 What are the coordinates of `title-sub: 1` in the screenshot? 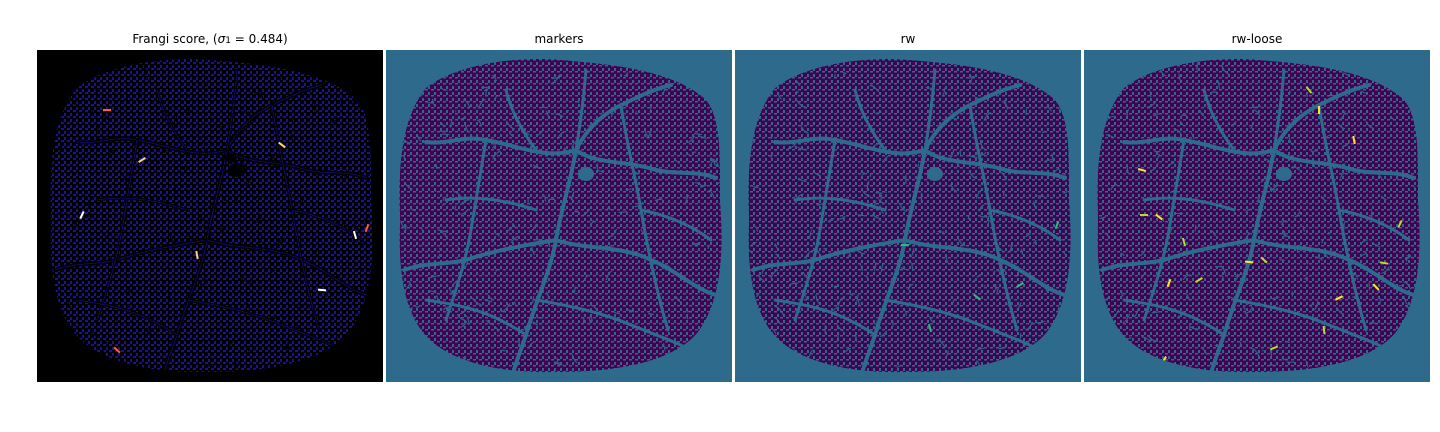 It's located at (228, 41).